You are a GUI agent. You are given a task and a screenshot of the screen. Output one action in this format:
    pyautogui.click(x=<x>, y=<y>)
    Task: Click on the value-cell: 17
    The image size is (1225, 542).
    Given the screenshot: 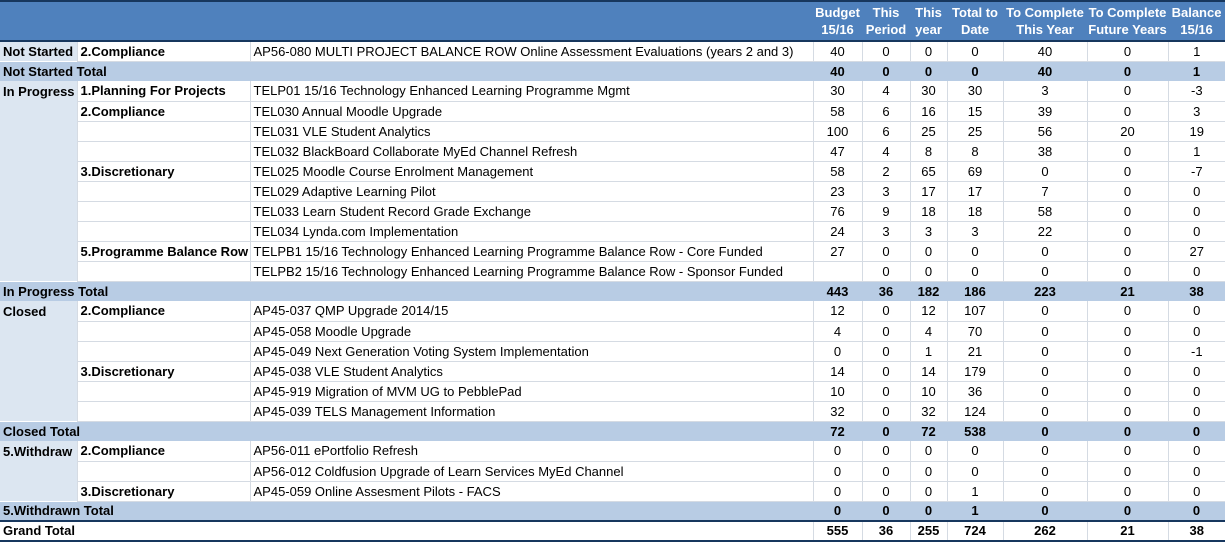 What is the action you would take?
    pyautogui.click(x=975, y=191)
    